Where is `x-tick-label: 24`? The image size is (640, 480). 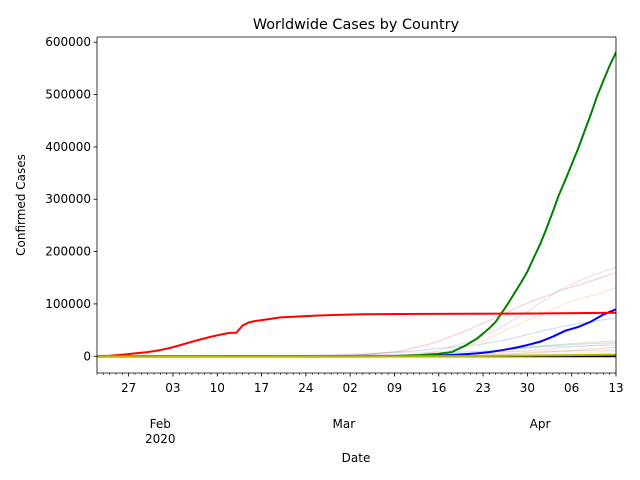
x-tick-label: 24 is located at coordinates (305, 388).